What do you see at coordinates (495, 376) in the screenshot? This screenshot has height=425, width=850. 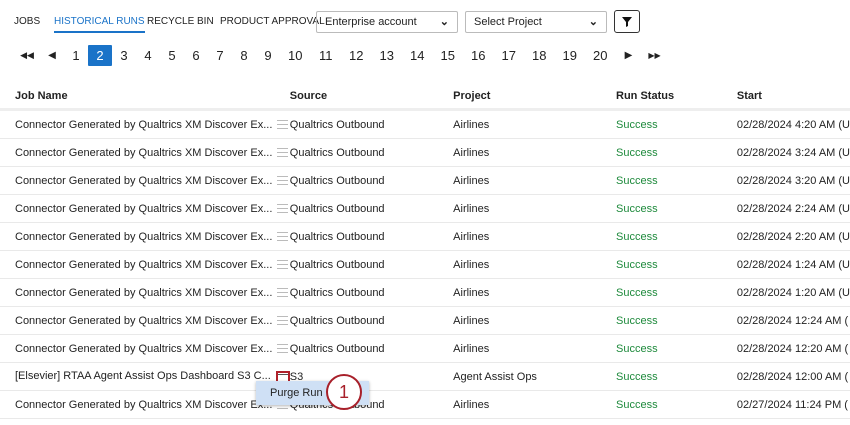 I see `project-text: Agent Assist Ops` at bounding box center [495, 376].